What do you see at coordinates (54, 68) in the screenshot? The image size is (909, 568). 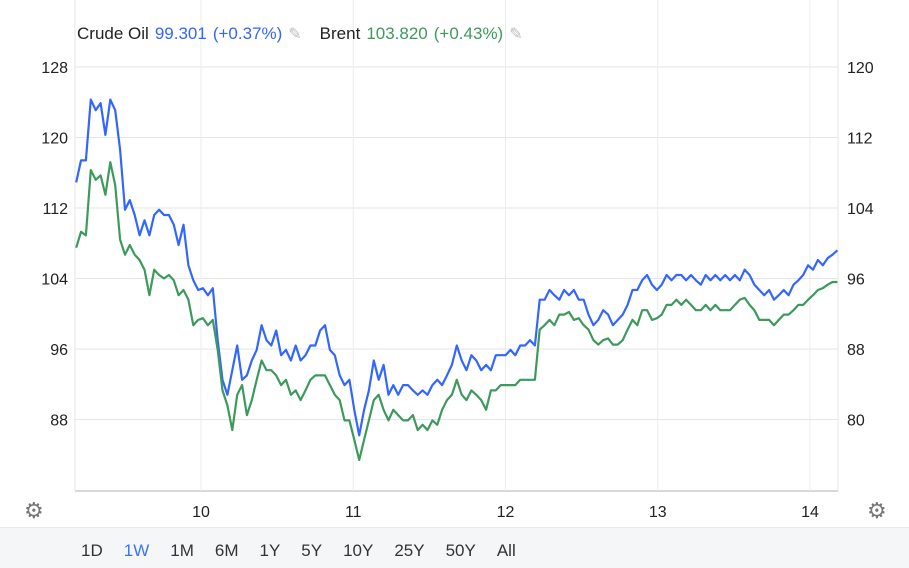 I see `left-tick-label: 128` at bounding box center [54, 68].